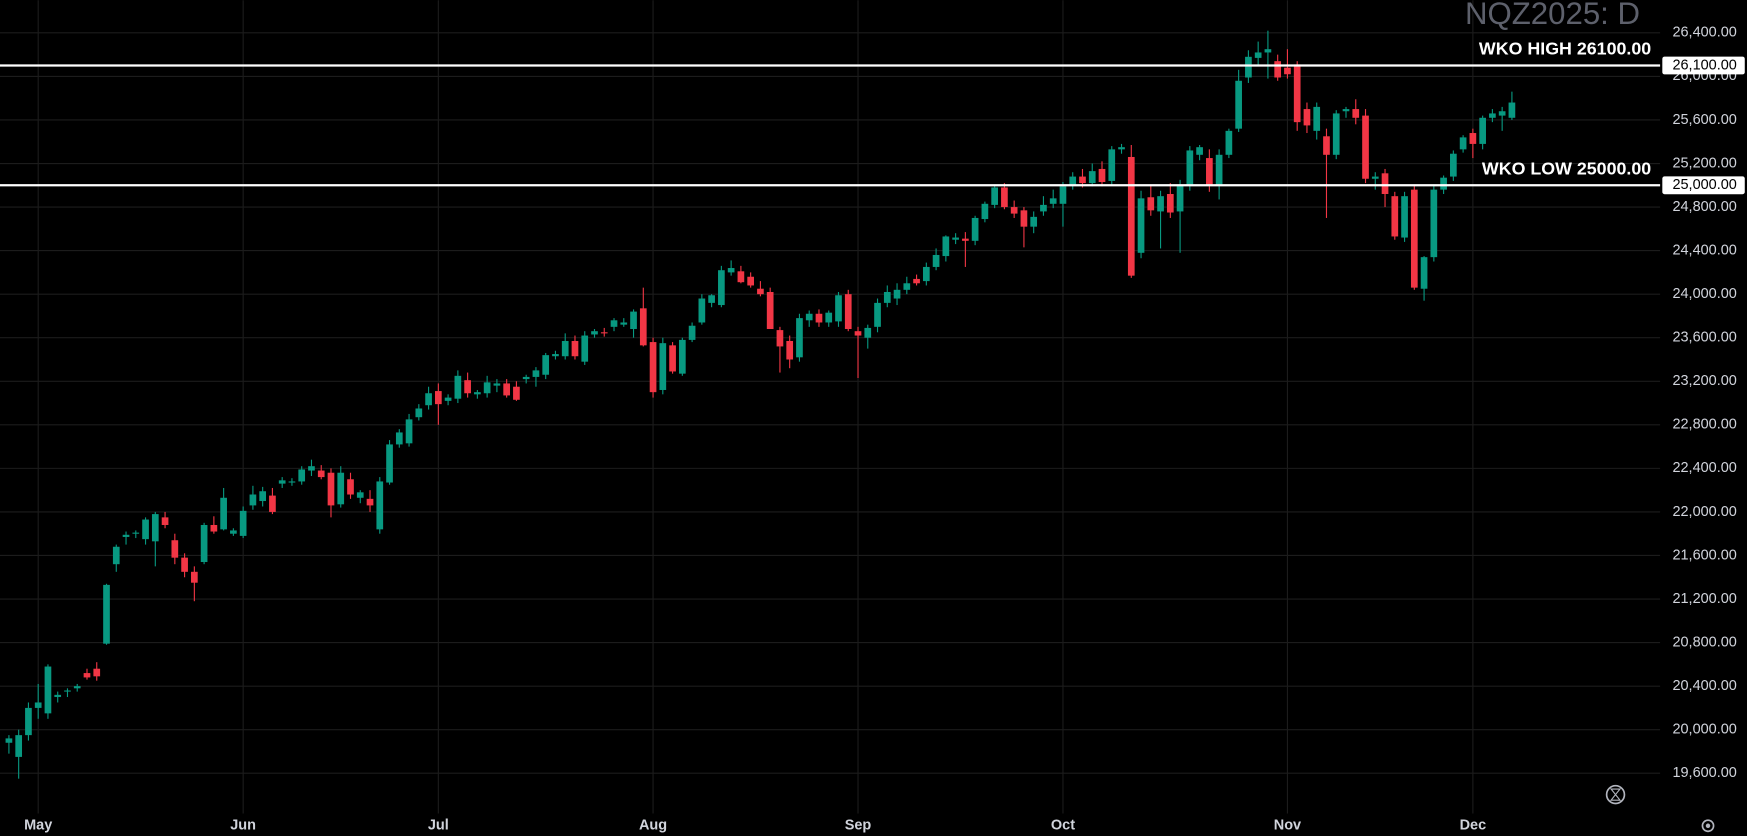 The image size is (1747, 836). Describe the element at coordinates (1704, 207) in the screenshot. I see `y-tick-label: 24,800.00` at that location.